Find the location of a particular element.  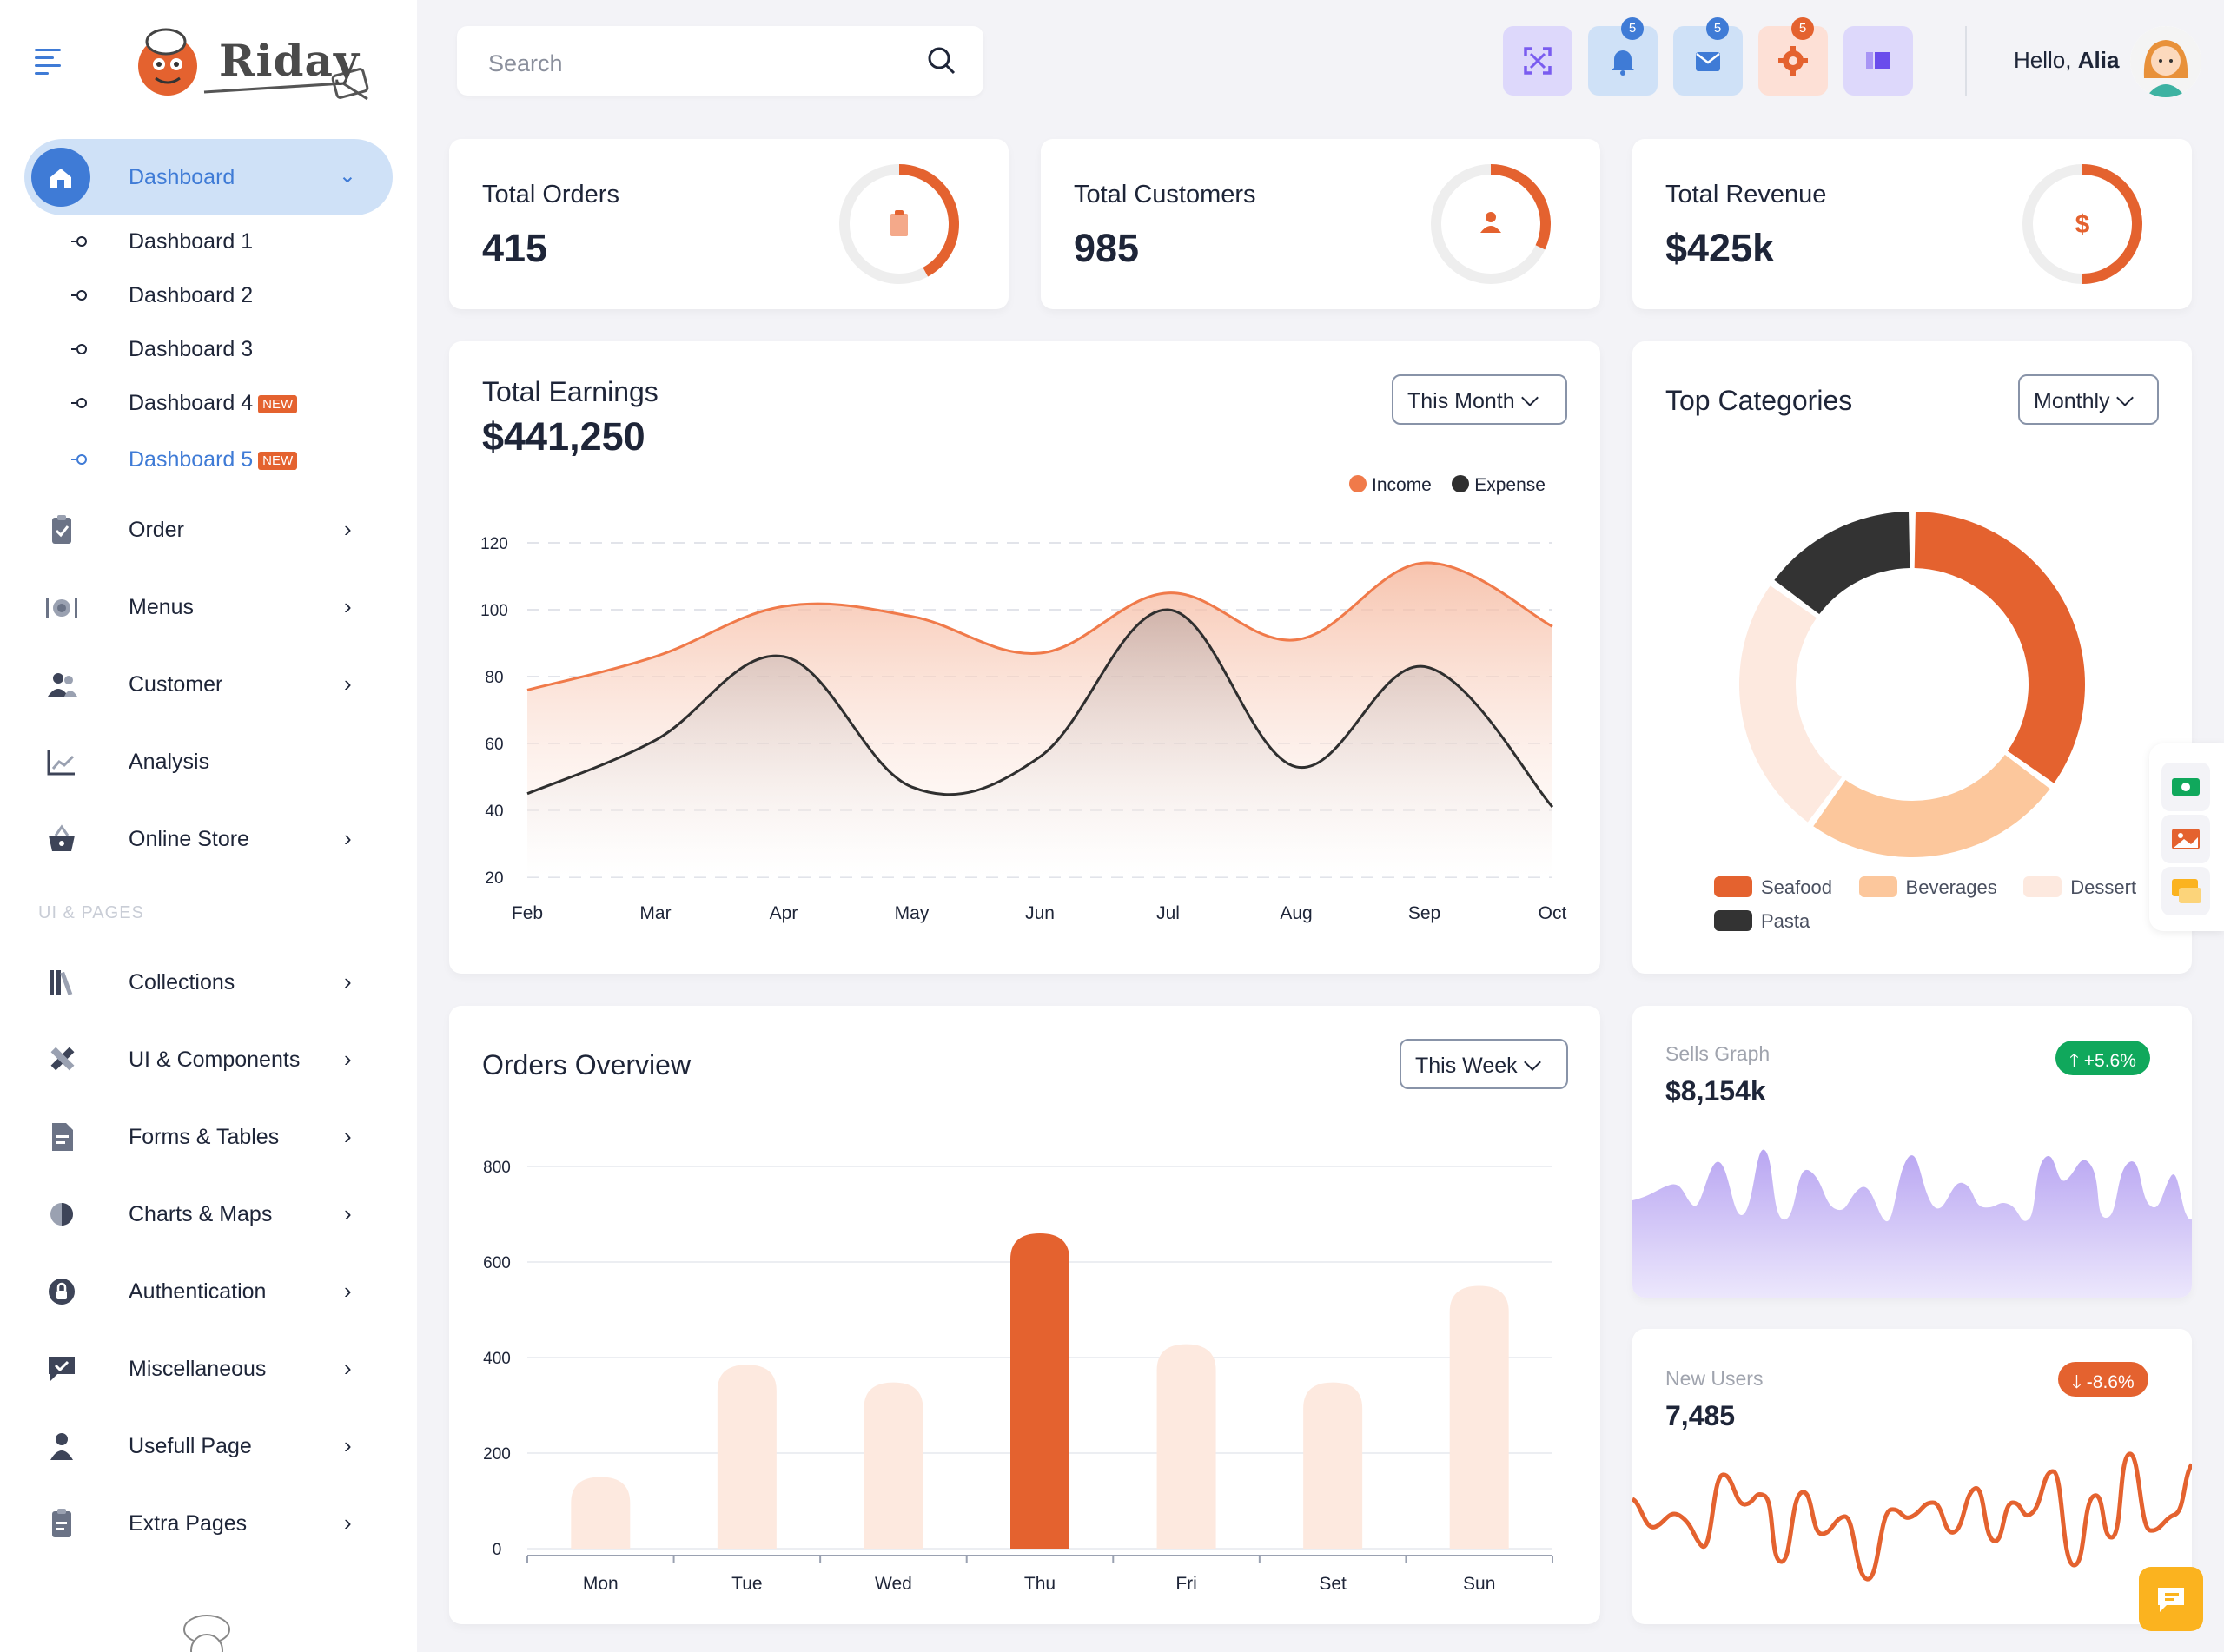

sidebar-item-menus: Menus › is located at coordinates (208, 605).